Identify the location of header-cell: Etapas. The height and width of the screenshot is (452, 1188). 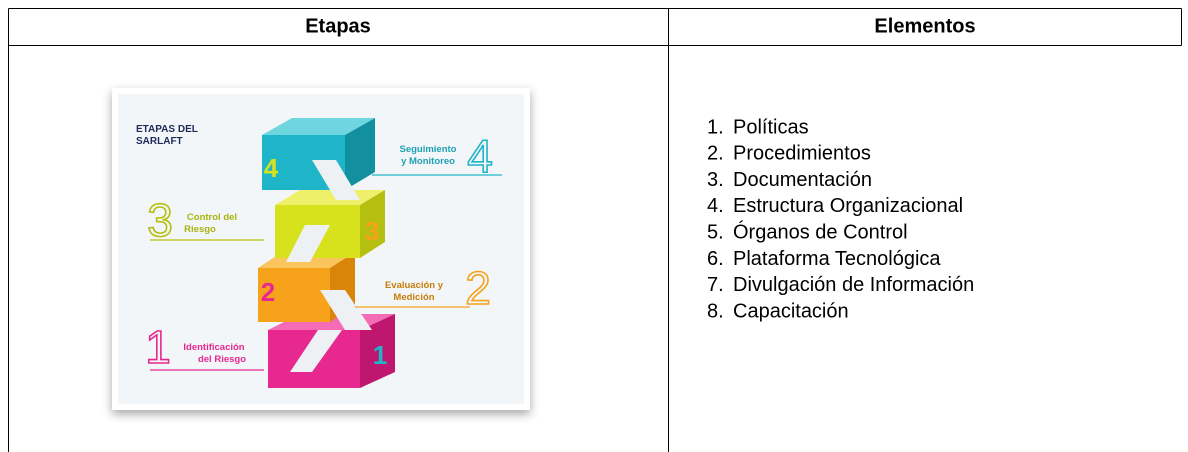
(338, 26).